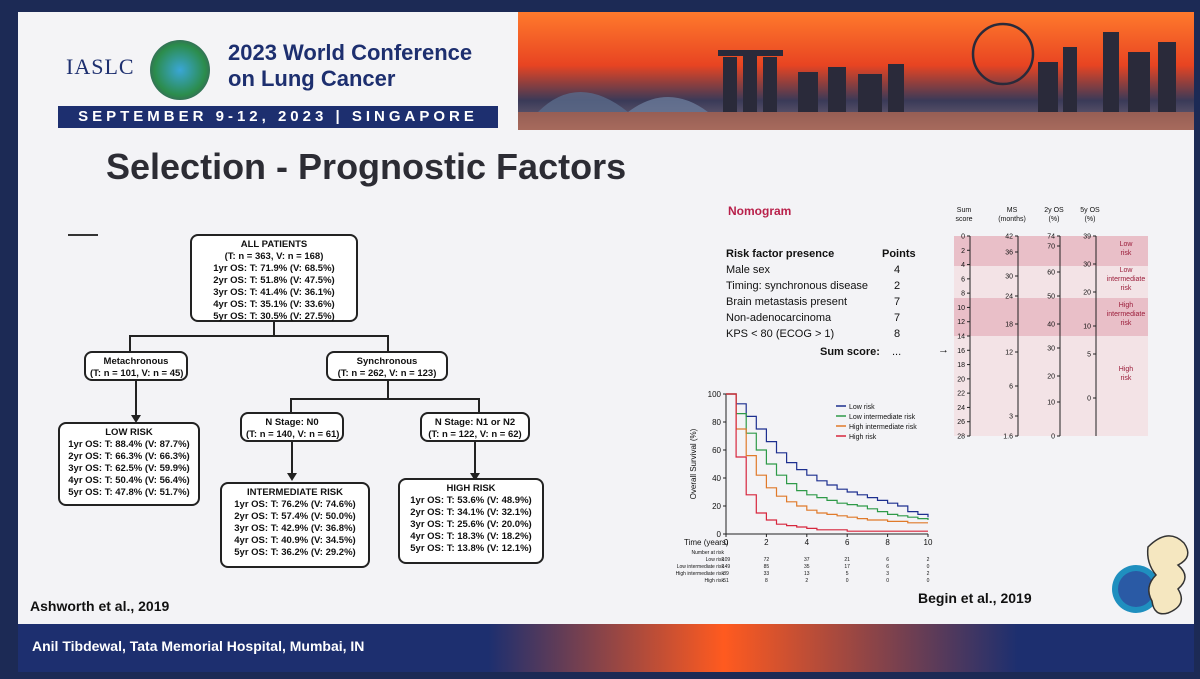  What do you see at coordinates (715, 394) in the screenshot?
I see `y-tick-label: 100` at bounding box center [715, 394].